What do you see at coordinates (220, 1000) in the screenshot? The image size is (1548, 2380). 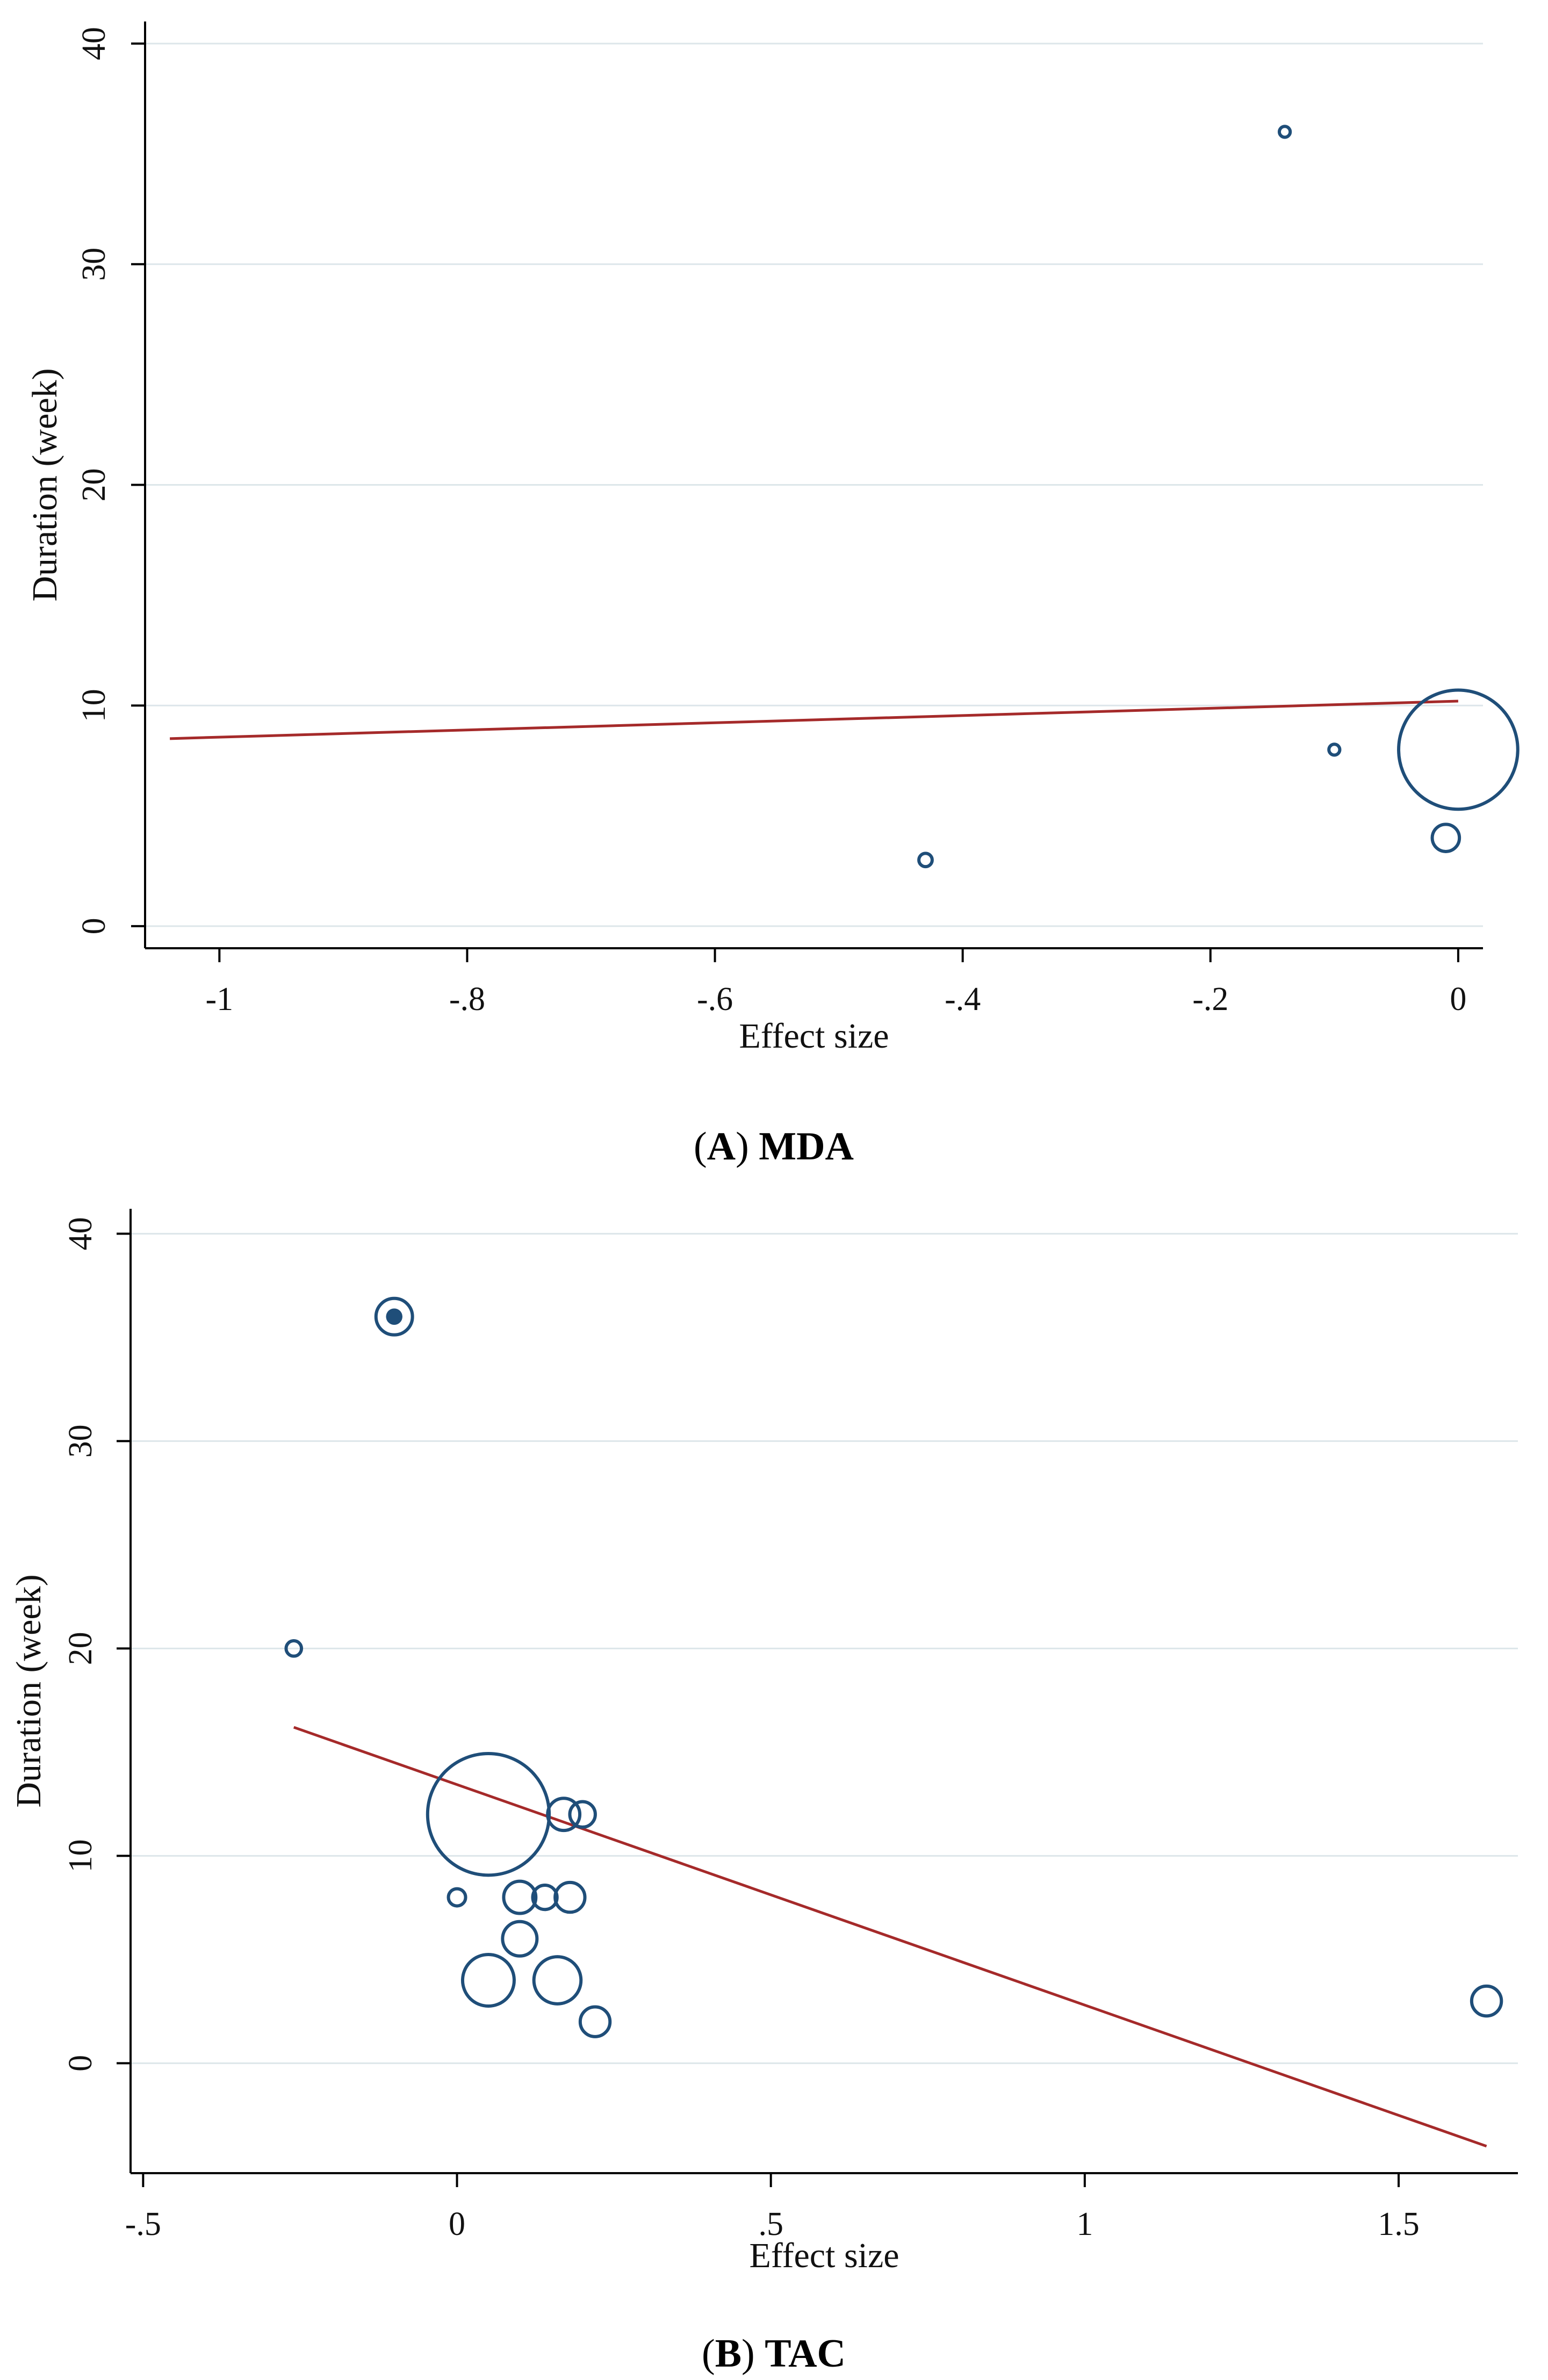 I see `x-tick-label: -1` at bounding box center [220, 1000].